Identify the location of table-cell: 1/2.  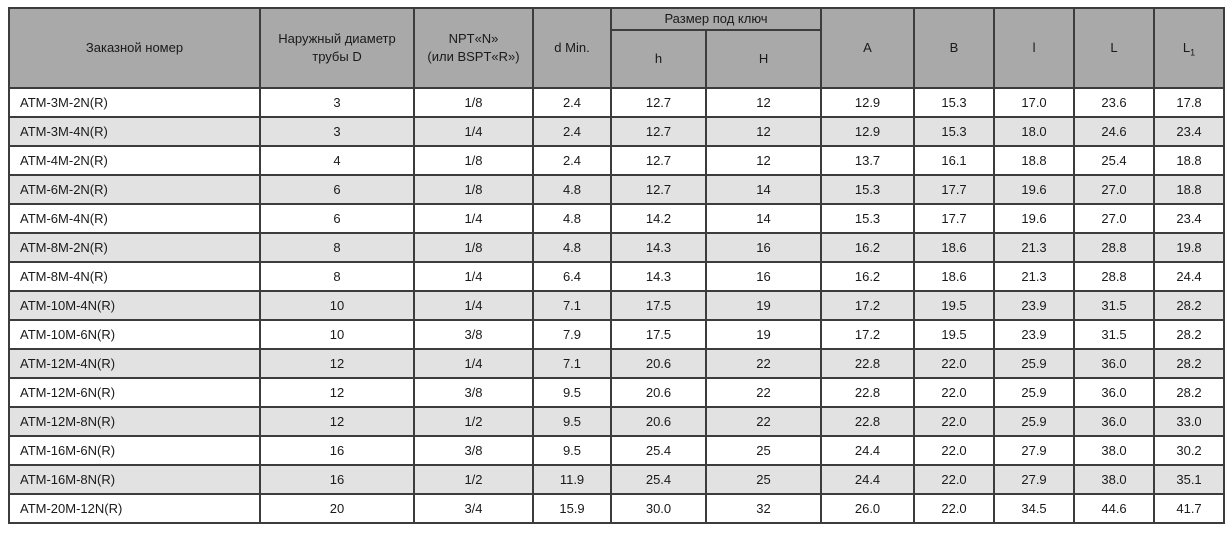
(473, 479).